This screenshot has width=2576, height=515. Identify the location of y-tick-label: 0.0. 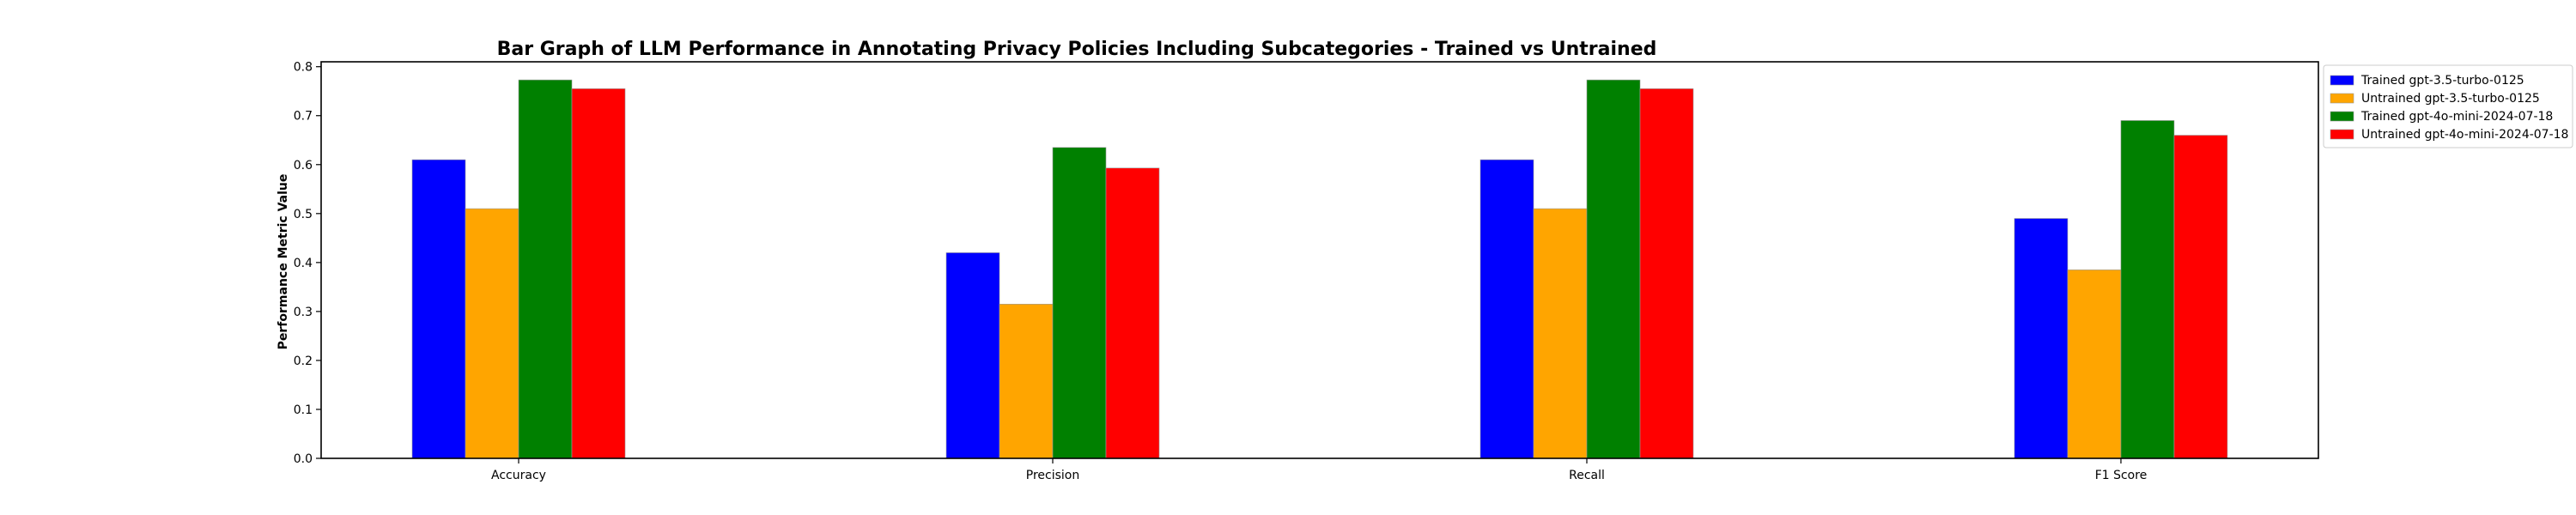
(303, 459).